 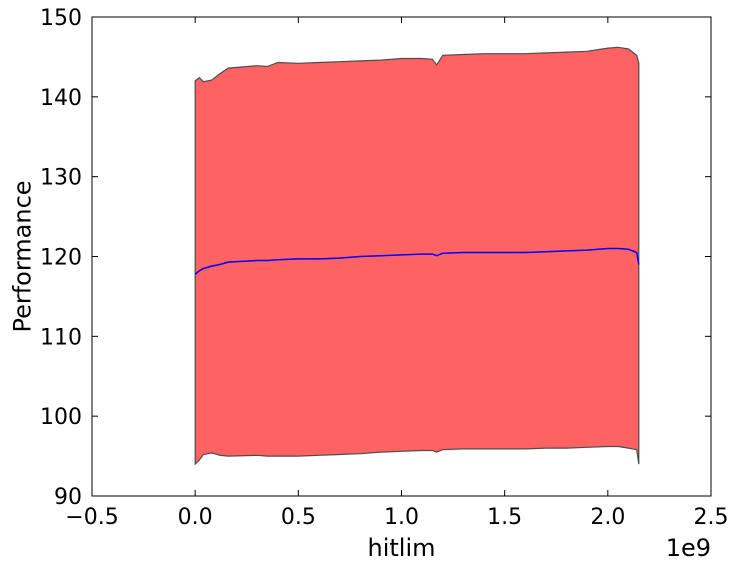 What do you see at coordinates (401, 548) in the screenshot?
I see `x-axis-label: hitlim` at bounding box center [401, 548].